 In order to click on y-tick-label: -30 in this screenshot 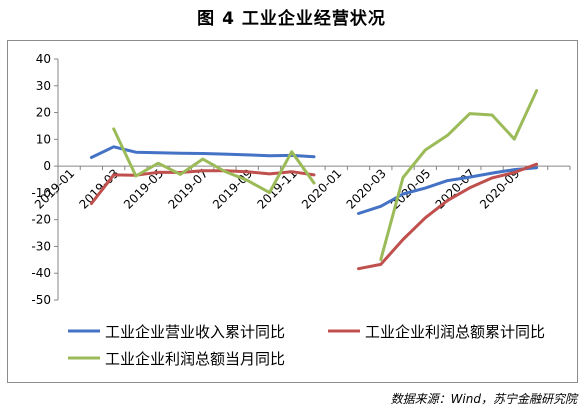, I will do `click(41, 246)`.